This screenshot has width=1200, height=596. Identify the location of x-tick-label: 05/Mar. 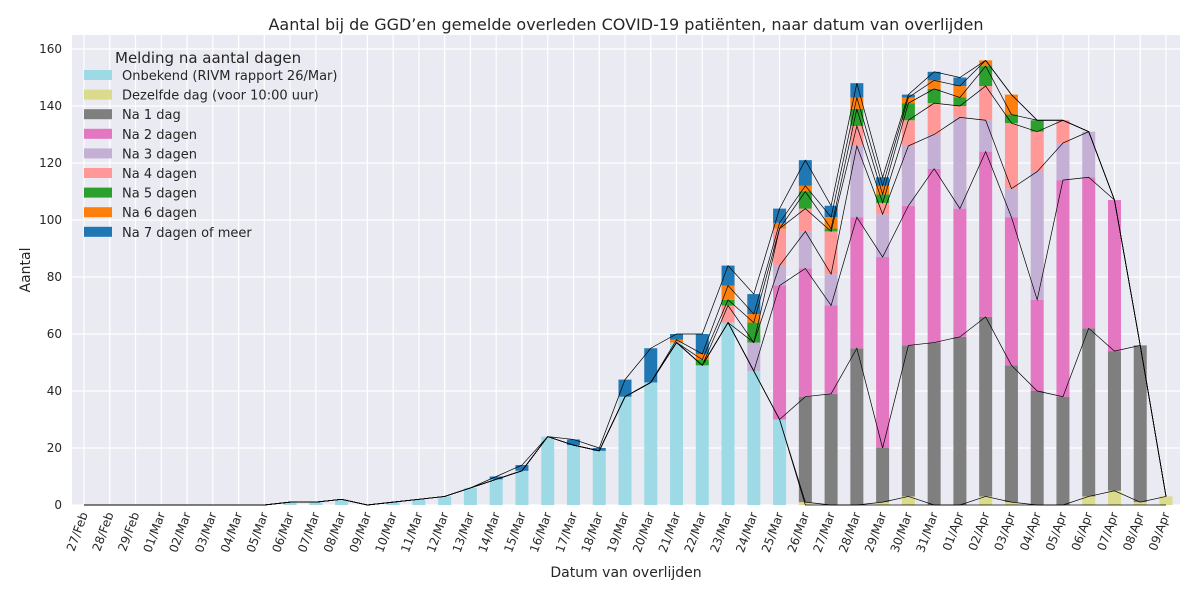
(258, 532).